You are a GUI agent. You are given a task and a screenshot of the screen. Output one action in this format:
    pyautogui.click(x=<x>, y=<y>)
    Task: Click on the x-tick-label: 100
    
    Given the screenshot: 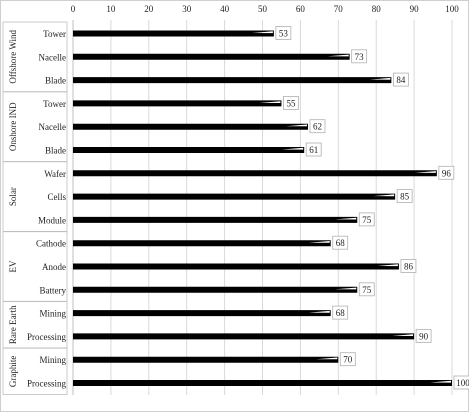 What is the action you would take?
    pyautogui.click(x=452, y=9)
    